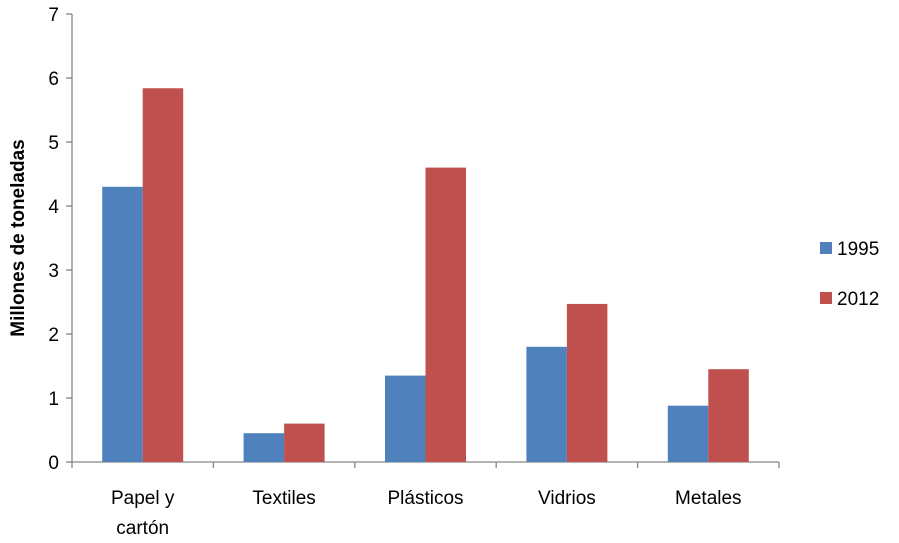  Describe the element at coordinates (849, 274) in the screenshot. I see `legend: 1995 2012` at that location.